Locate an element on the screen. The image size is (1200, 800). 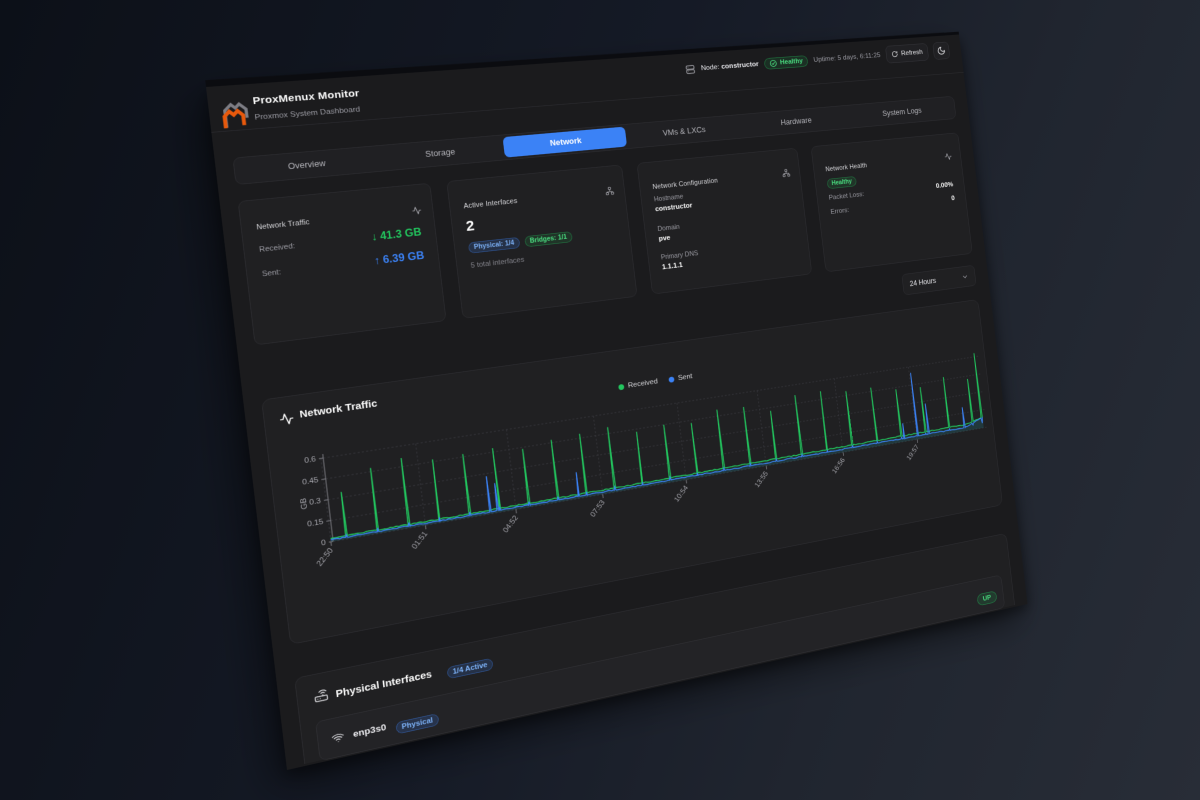
svg-text: 0.6 is located at coordinates (310, 459).